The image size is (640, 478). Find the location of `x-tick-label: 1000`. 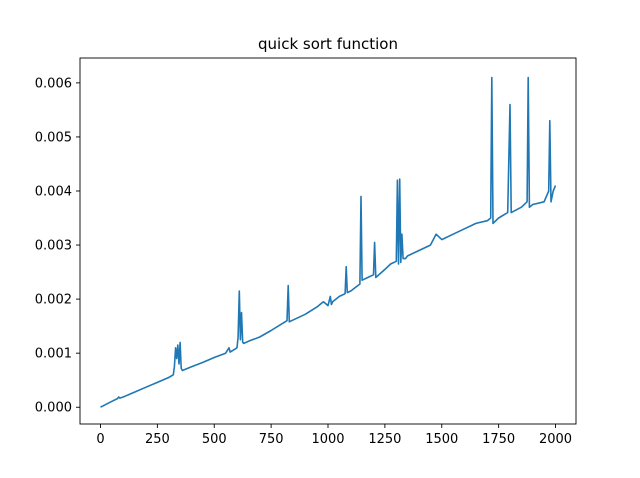

x-tick-label: 1000 is located at coordinates (327, 439).